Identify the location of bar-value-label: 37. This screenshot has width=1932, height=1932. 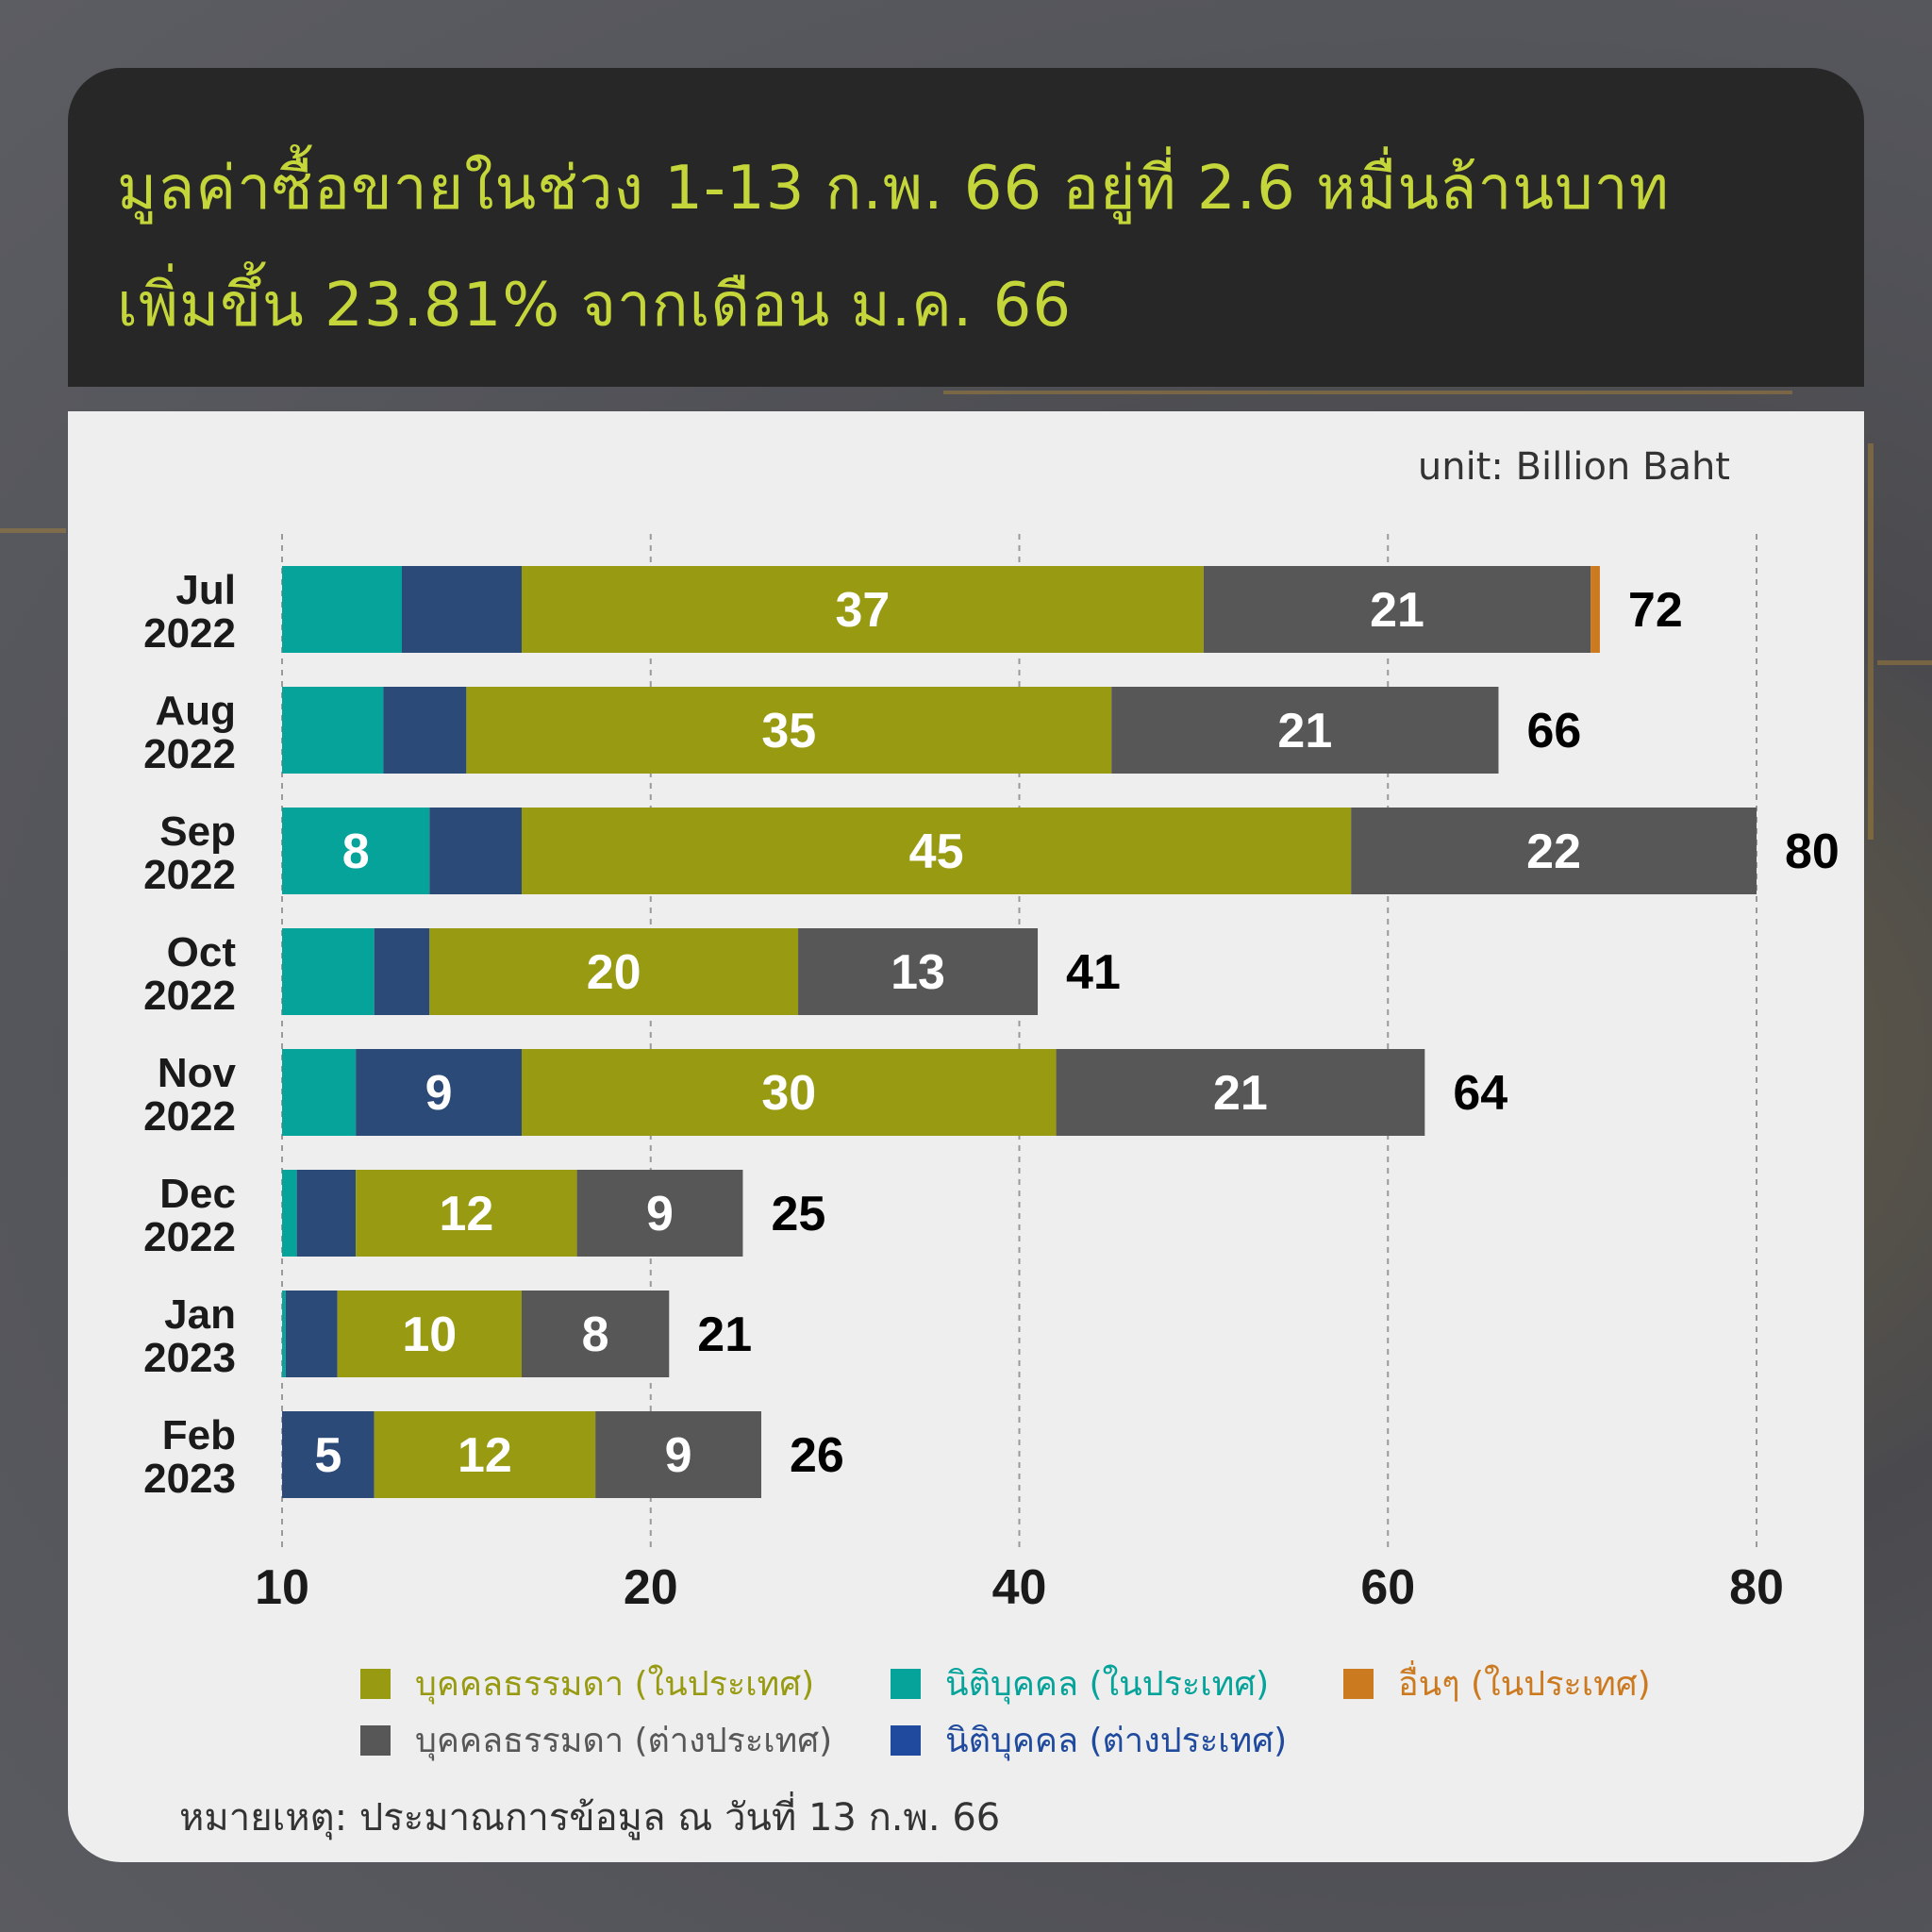
(864, 610).